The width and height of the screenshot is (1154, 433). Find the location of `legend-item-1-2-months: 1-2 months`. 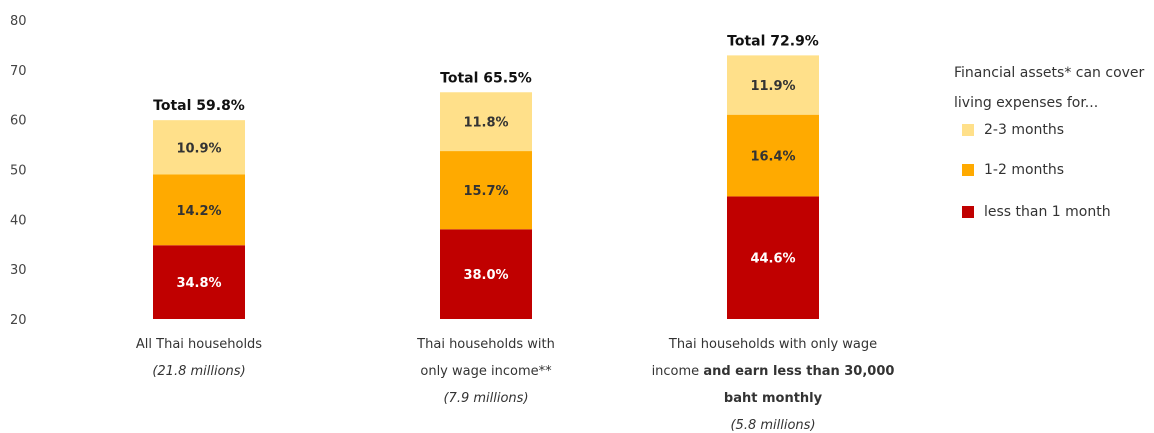

legend-item-1-2-months: 1-2 months is located at coordinates (1013, 170).